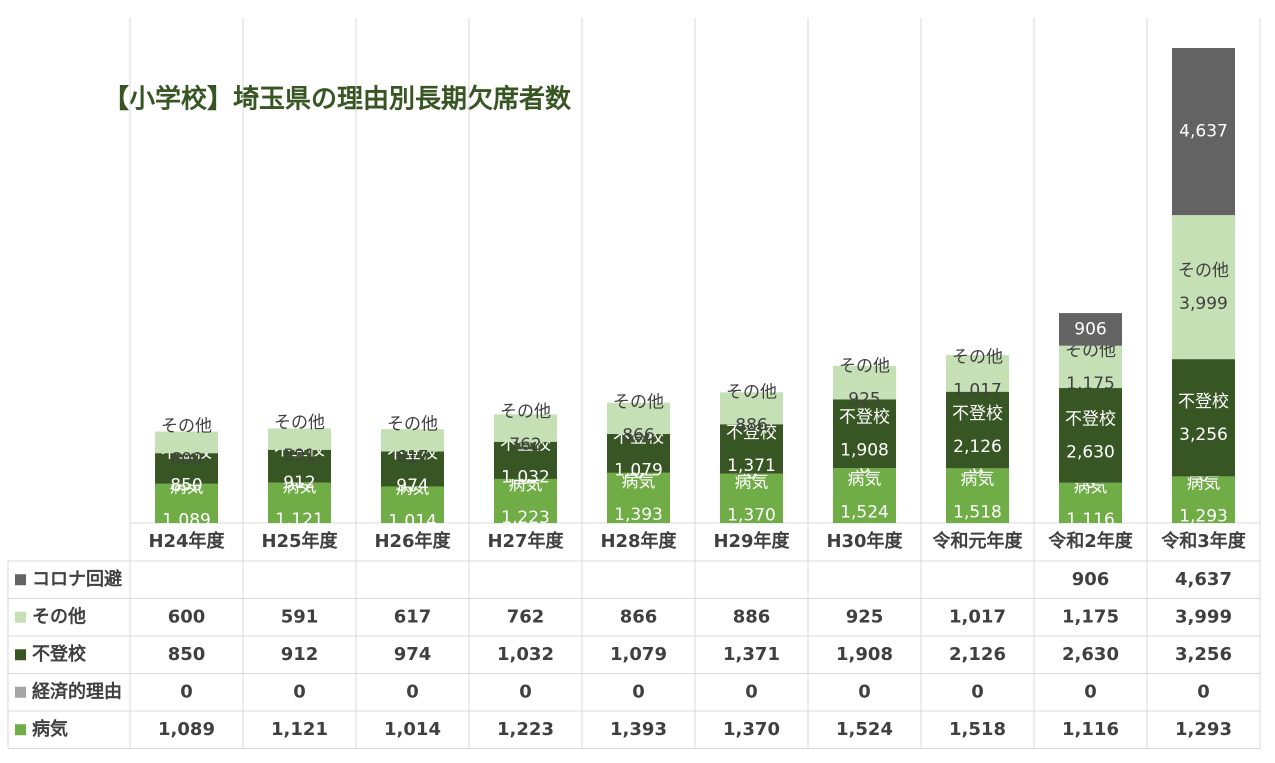 The height and width of the screenshot is (763, 1275). I want to click on data-label: 1,370, so click(751, 515).